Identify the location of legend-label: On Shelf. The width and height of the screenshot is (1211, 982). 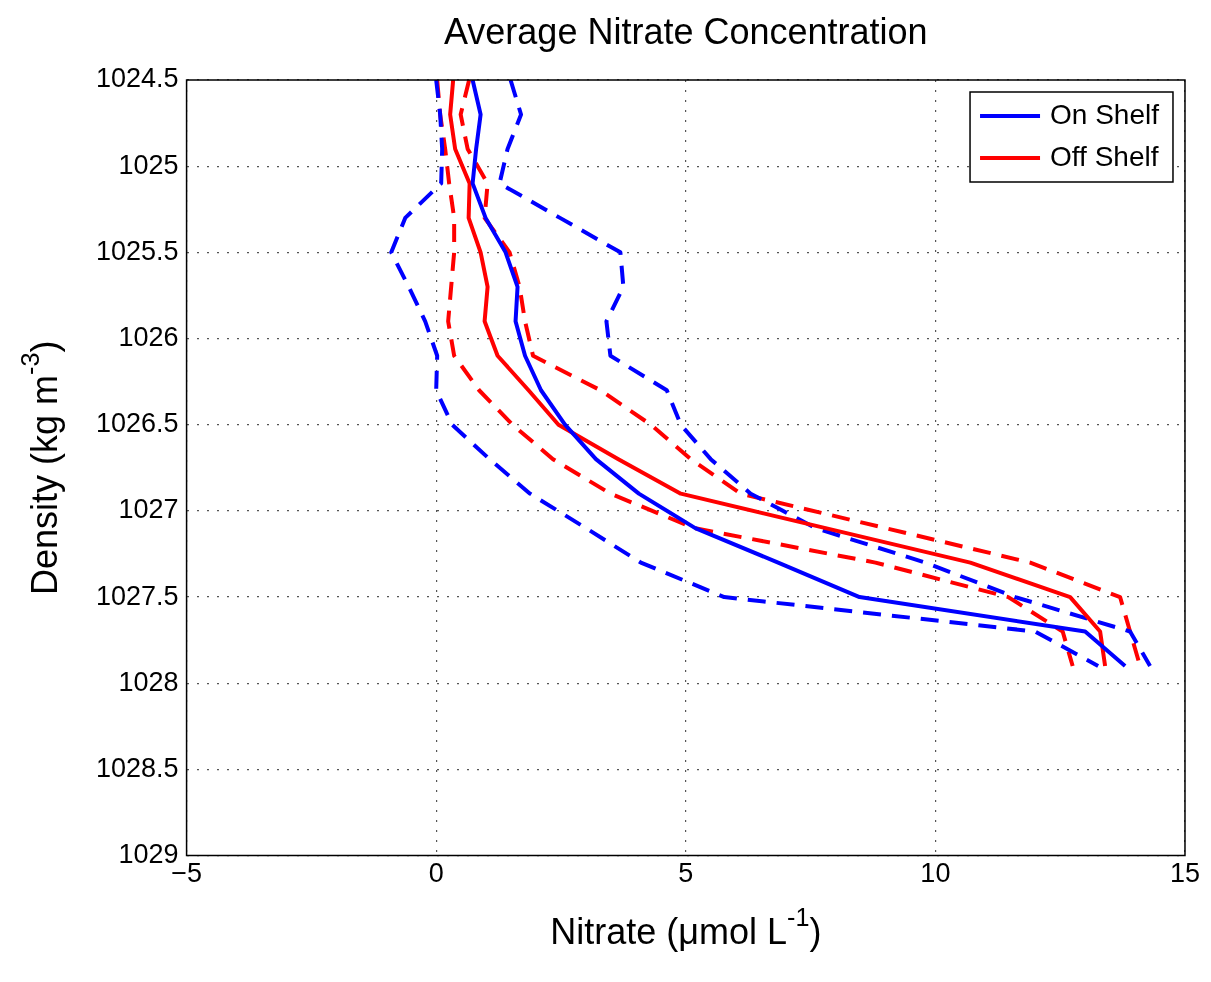
(1105, 114).